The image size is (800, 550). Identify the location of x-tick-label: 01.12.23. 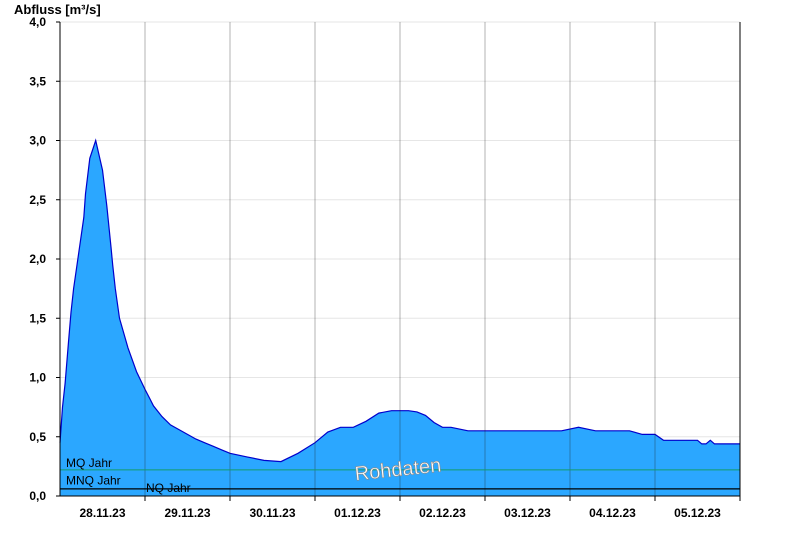
(357, 513).